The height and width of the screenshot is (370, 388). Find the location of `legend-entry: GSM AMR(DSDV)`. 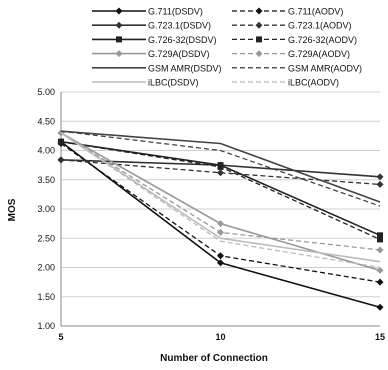

legend-entry: GSM AMR(DSDV) is located at coordinates (157, 68).